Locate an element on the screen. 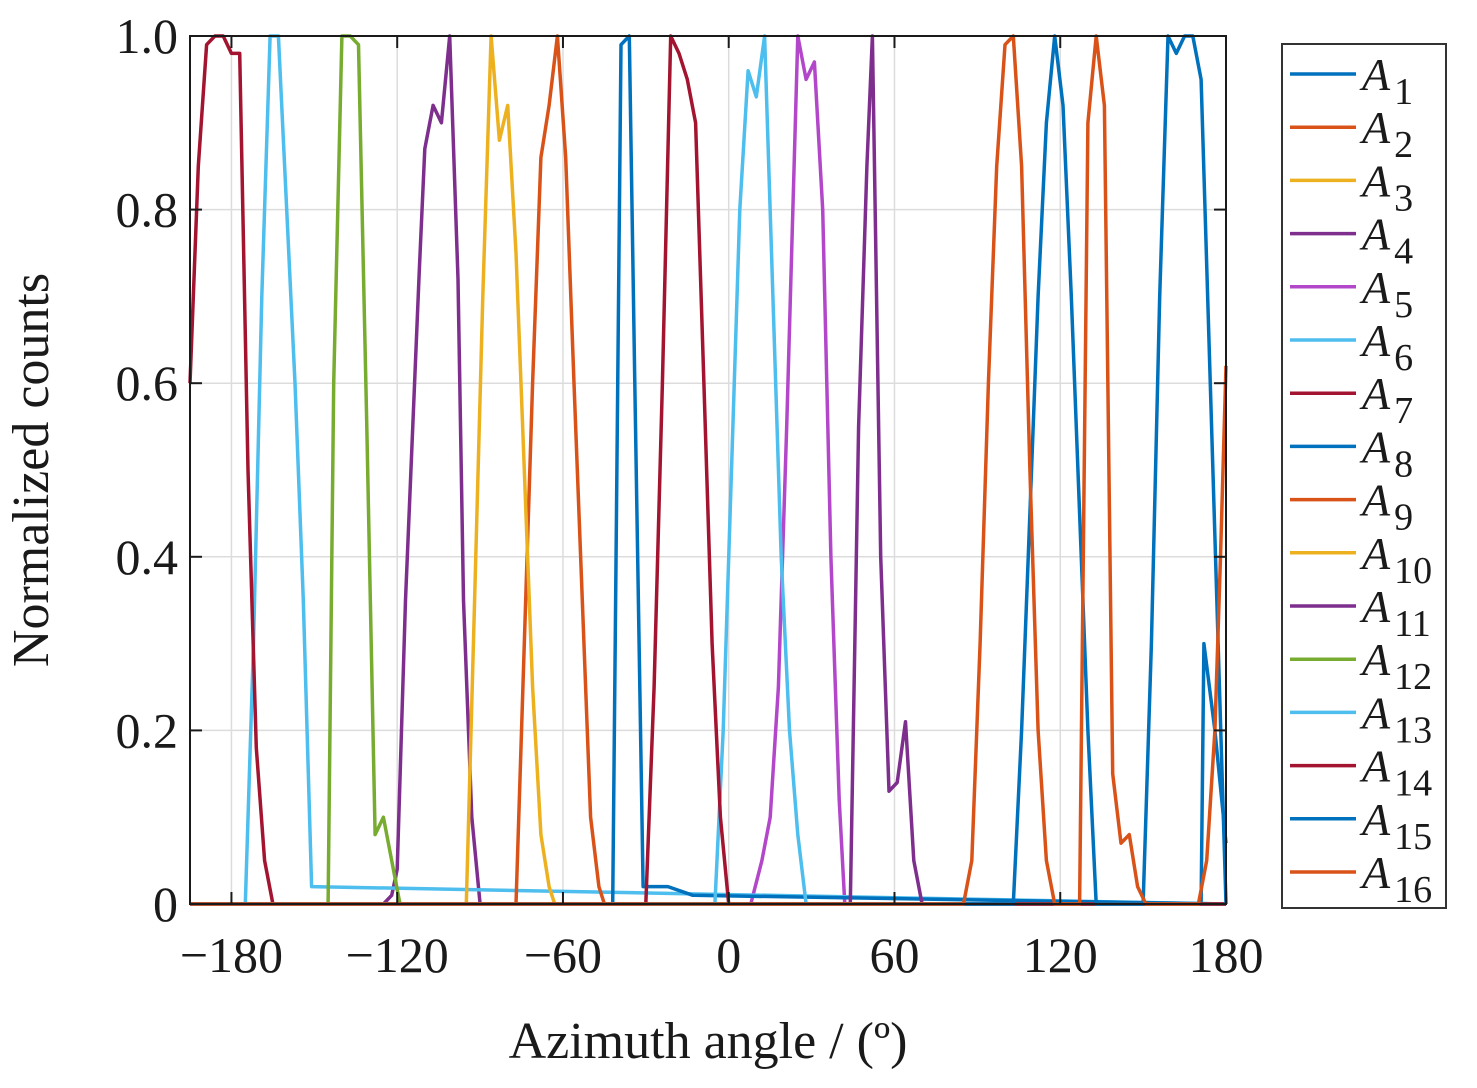 The height and width of the screenshot is (1088, 1477). legend-entry-a14: A 14 is located at coordinates (1395, 773).